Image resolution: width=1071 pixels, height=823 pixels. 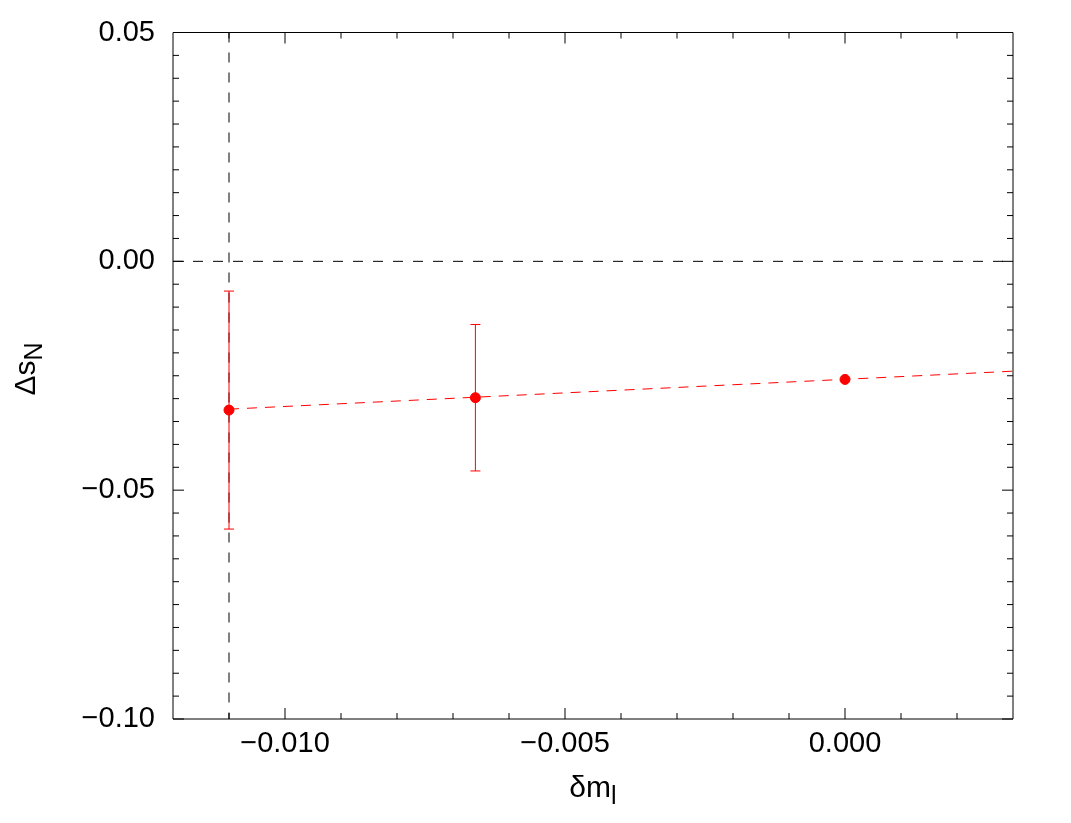 What do you see at coordinates (593, 789) in the screenshot?
I see `x-axis-title: δm$_{l}$` at bounding box center [593, 789].